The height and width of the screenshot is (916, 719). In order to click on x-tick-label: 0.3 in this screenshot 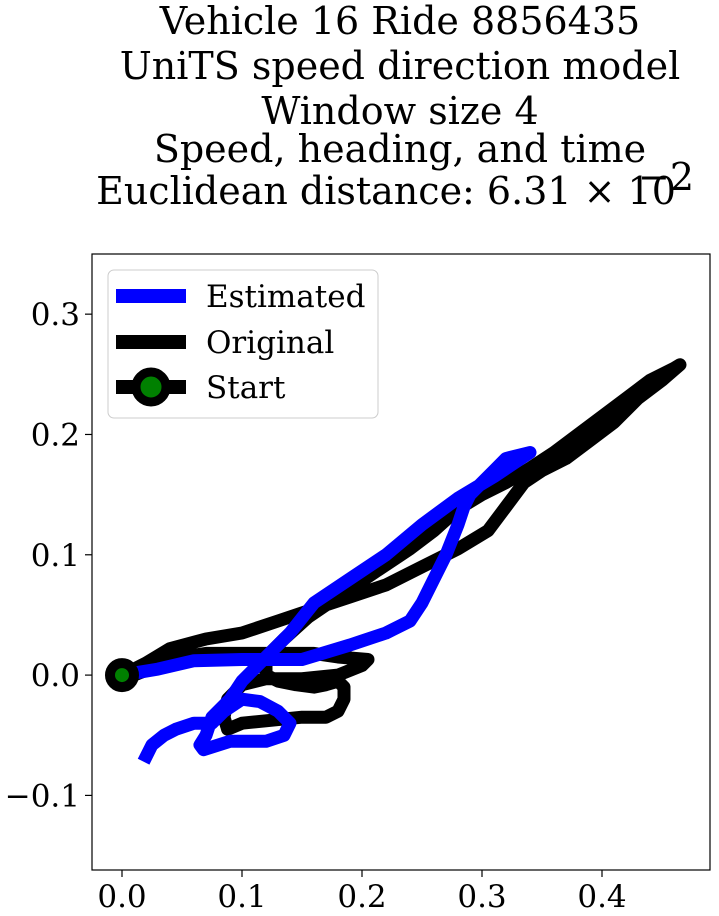, I will do `click(481, 897)`.